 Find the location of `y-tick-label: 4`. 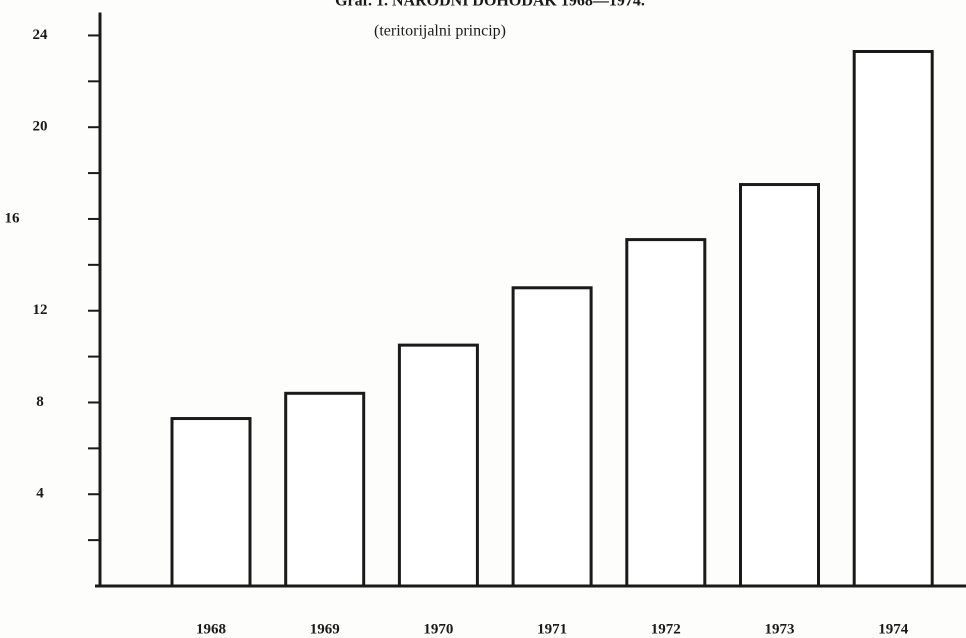

y-tick-label: 4 is located at coordinates (40, 494).